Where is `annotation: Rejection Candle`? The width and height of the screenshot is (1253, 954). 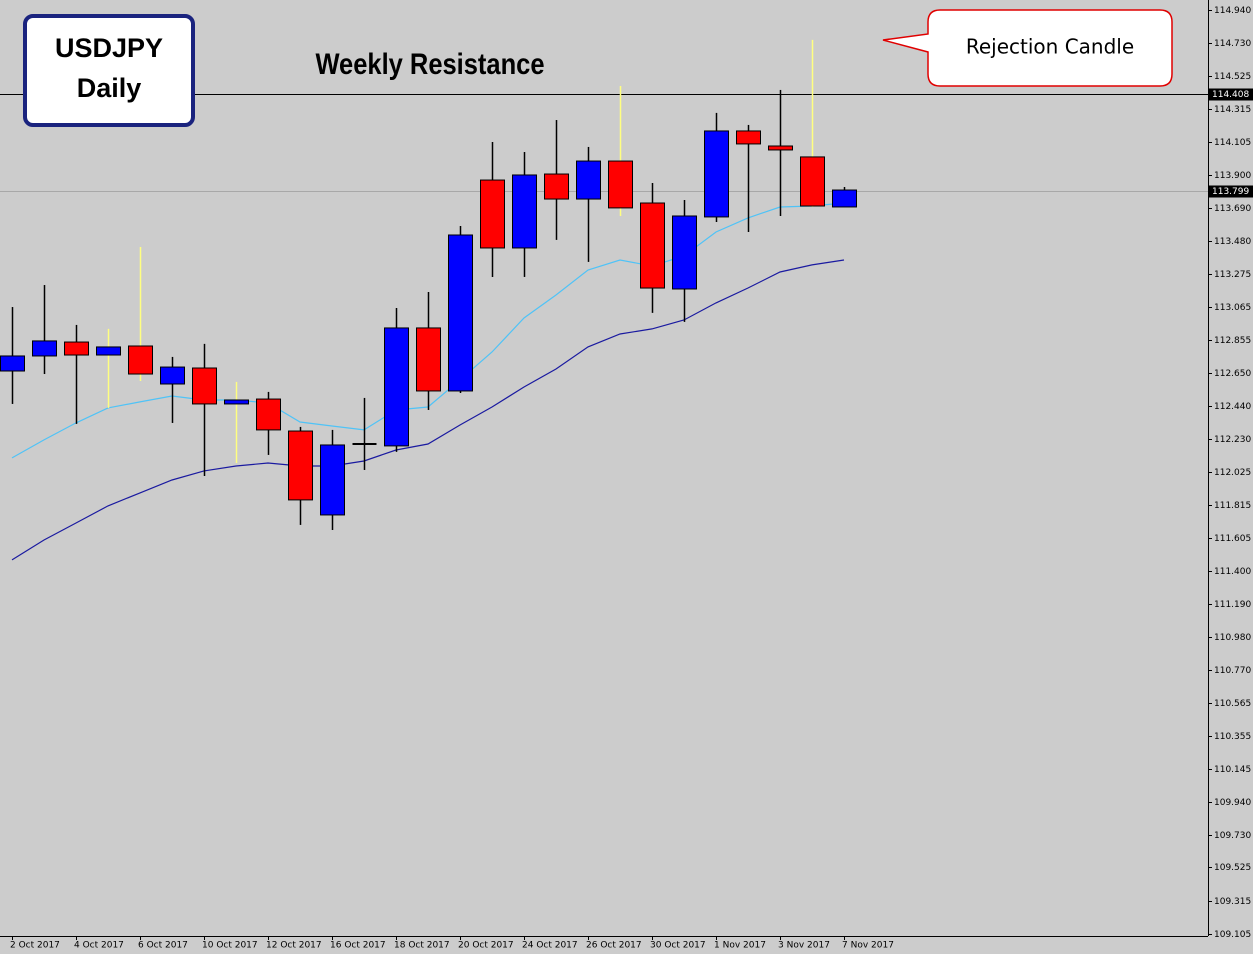 annotation: Rejection Candle is located at coordinates (1050, 47).